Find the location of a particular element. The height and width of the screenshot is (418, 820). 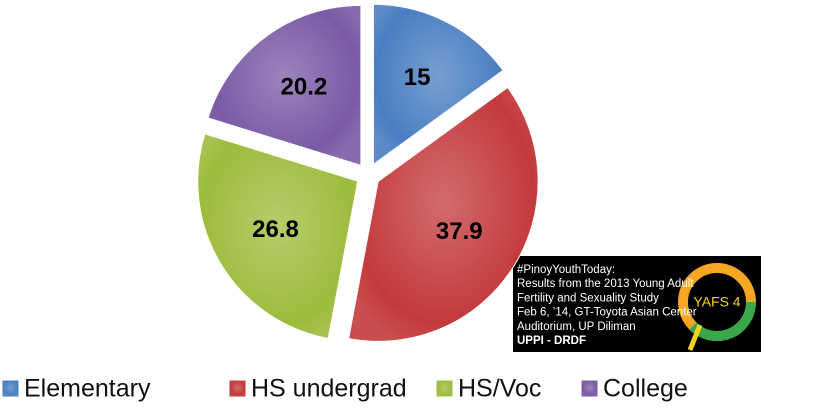

logo-ring-green is located at coordinates (717, 302).